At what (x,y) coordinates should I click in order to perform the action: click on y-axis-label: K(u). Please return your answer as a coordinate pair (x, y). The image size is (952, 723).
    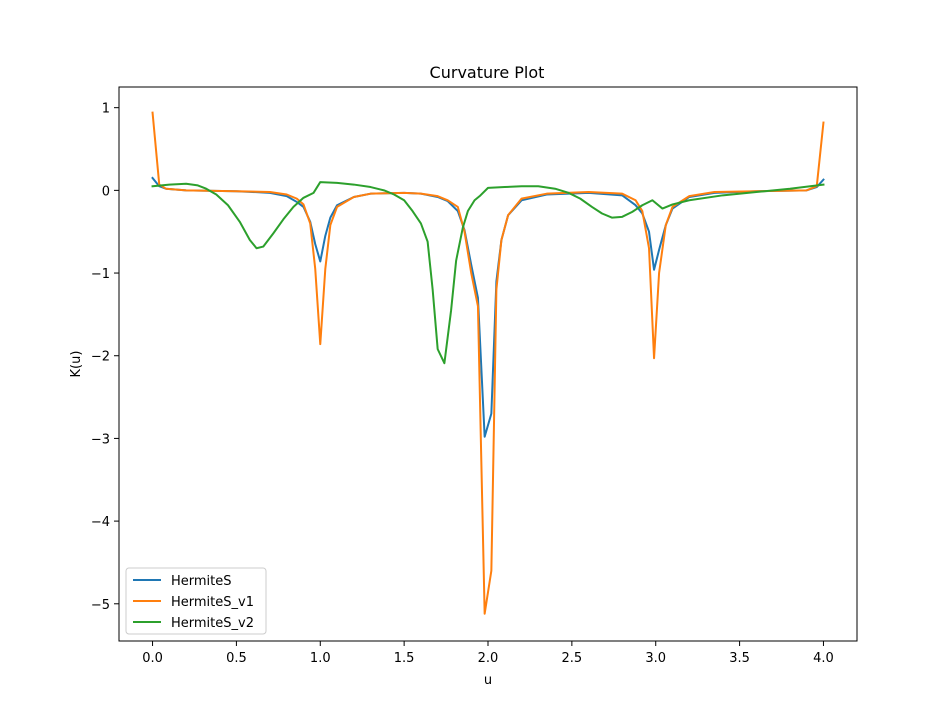
    Looking at the image, I should click on (76, 364).